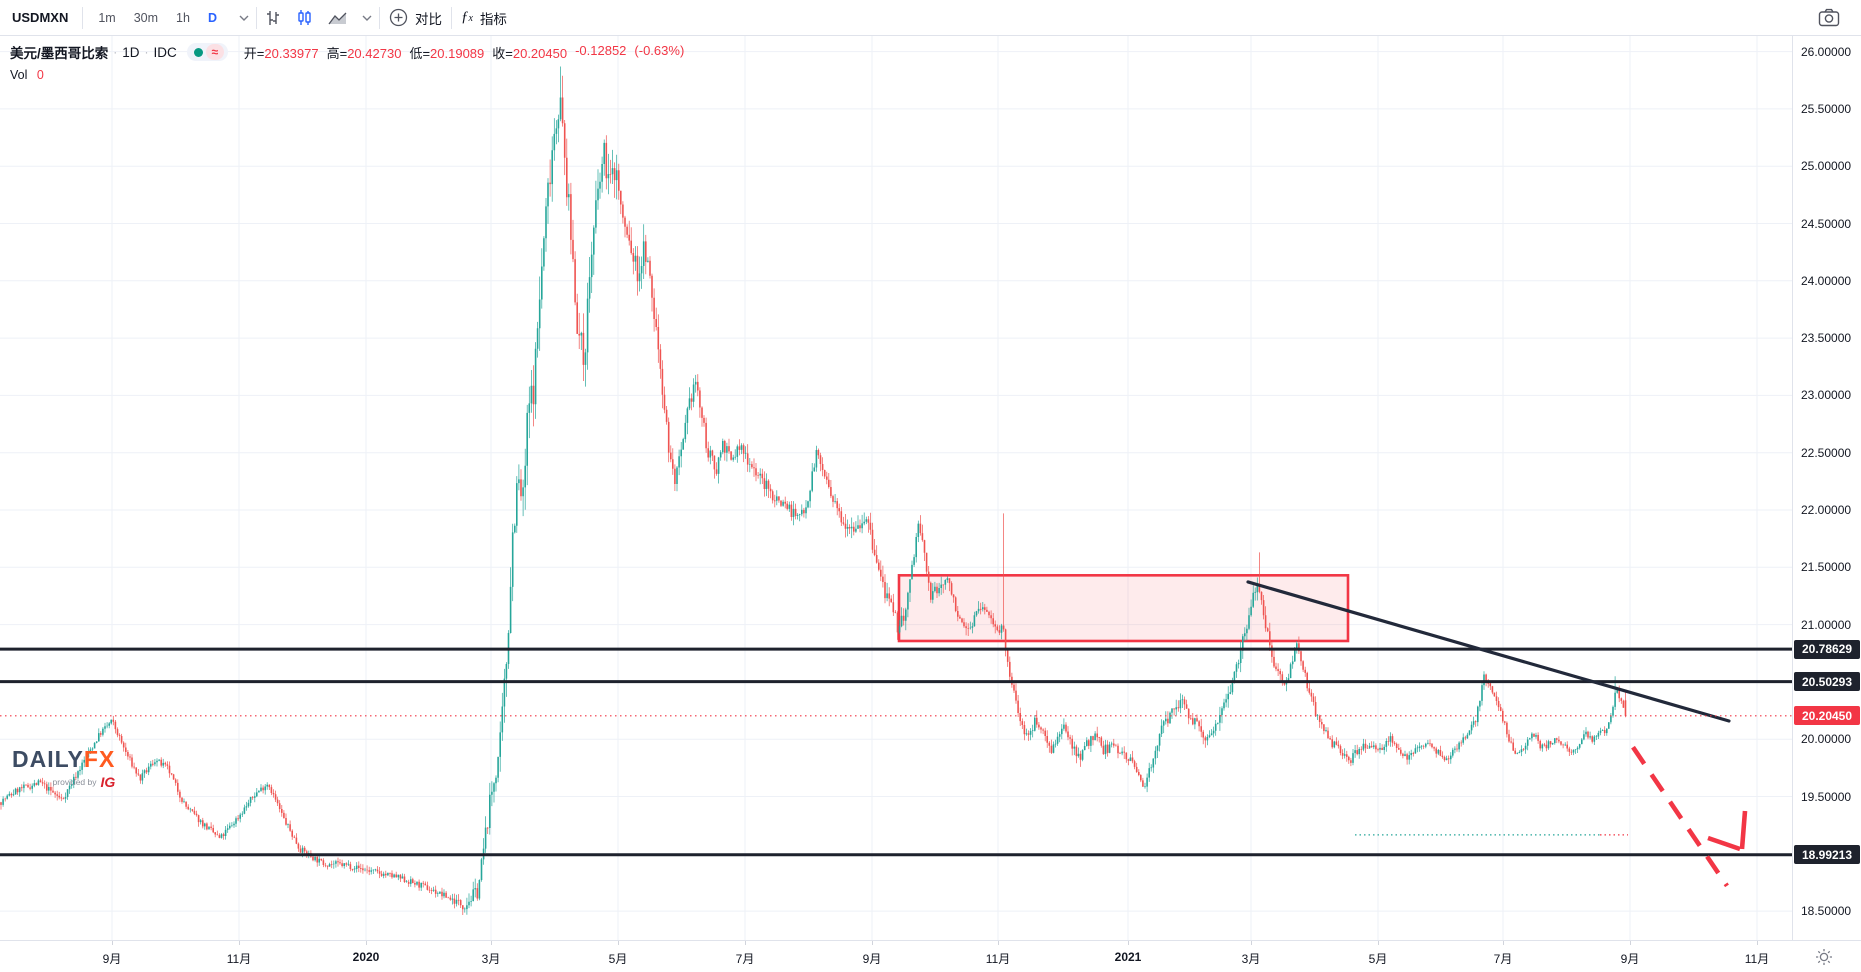 The image size is (1861, 972). I want to click on timeframe-button-30m: 30m, so click(146, 17).